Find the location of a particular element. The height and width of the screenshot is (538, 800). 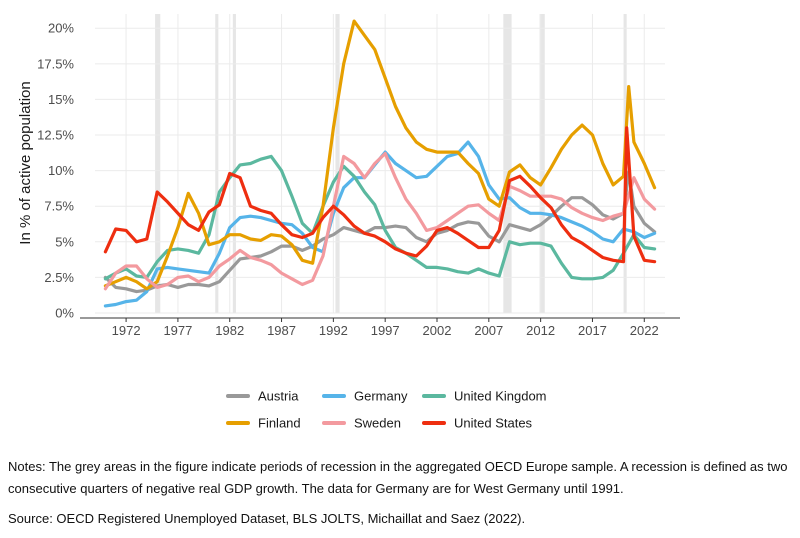

x-tick-label-4: 1992 is located at coordinates (333, 330).